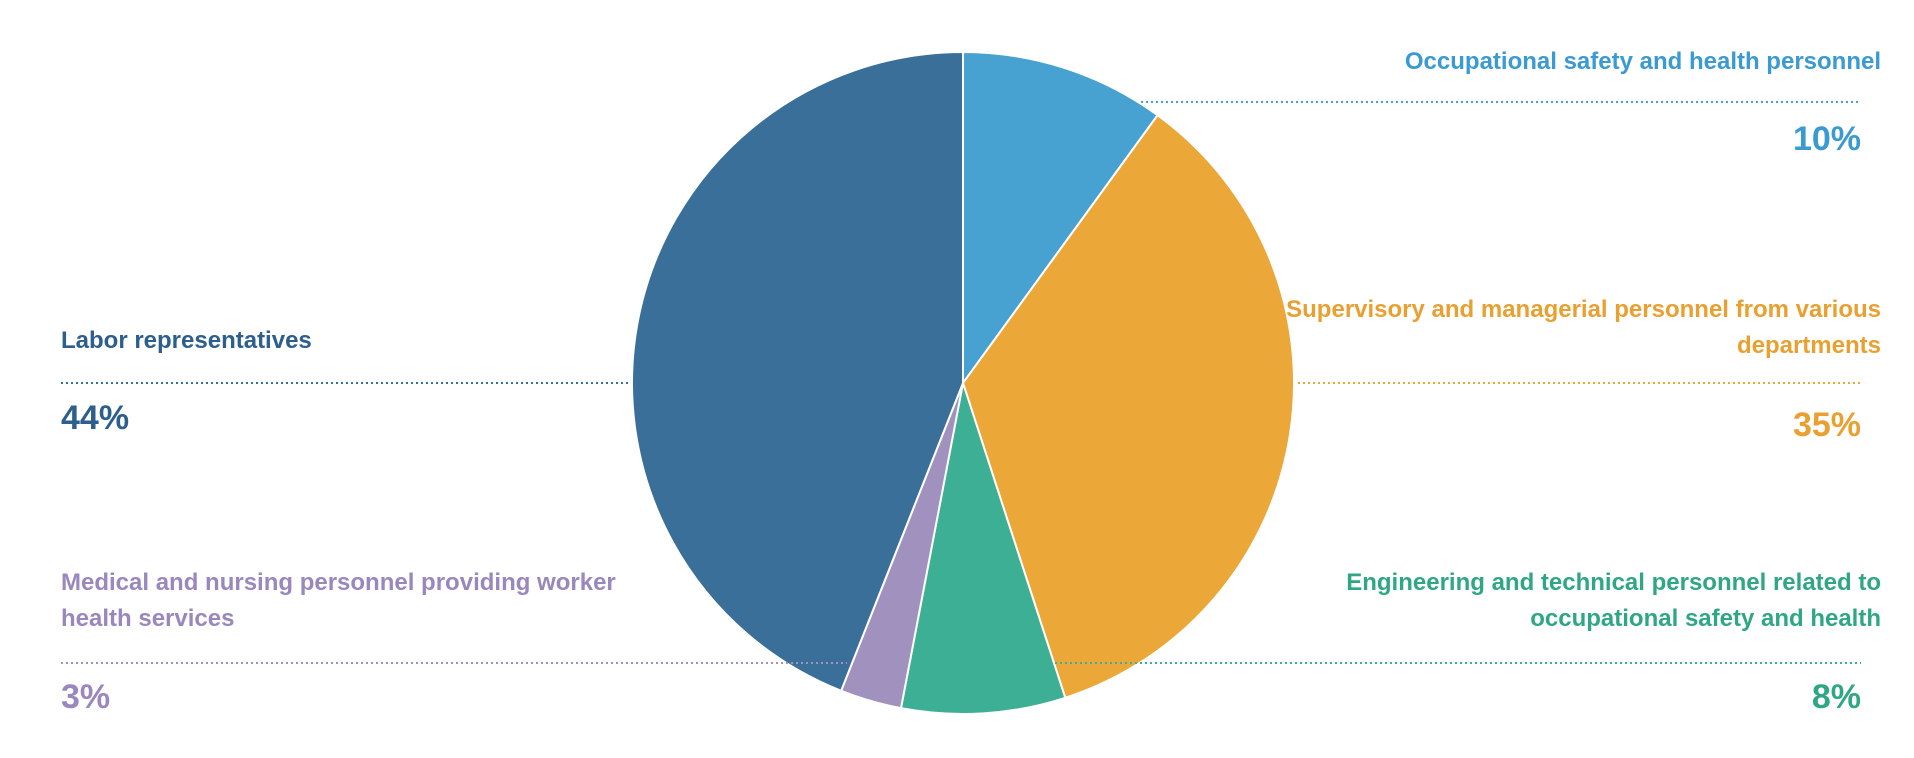 Image resolution: width=1914 pixels, height=758 pixels. I want to click on value-label: 44%, so click(95, 418).